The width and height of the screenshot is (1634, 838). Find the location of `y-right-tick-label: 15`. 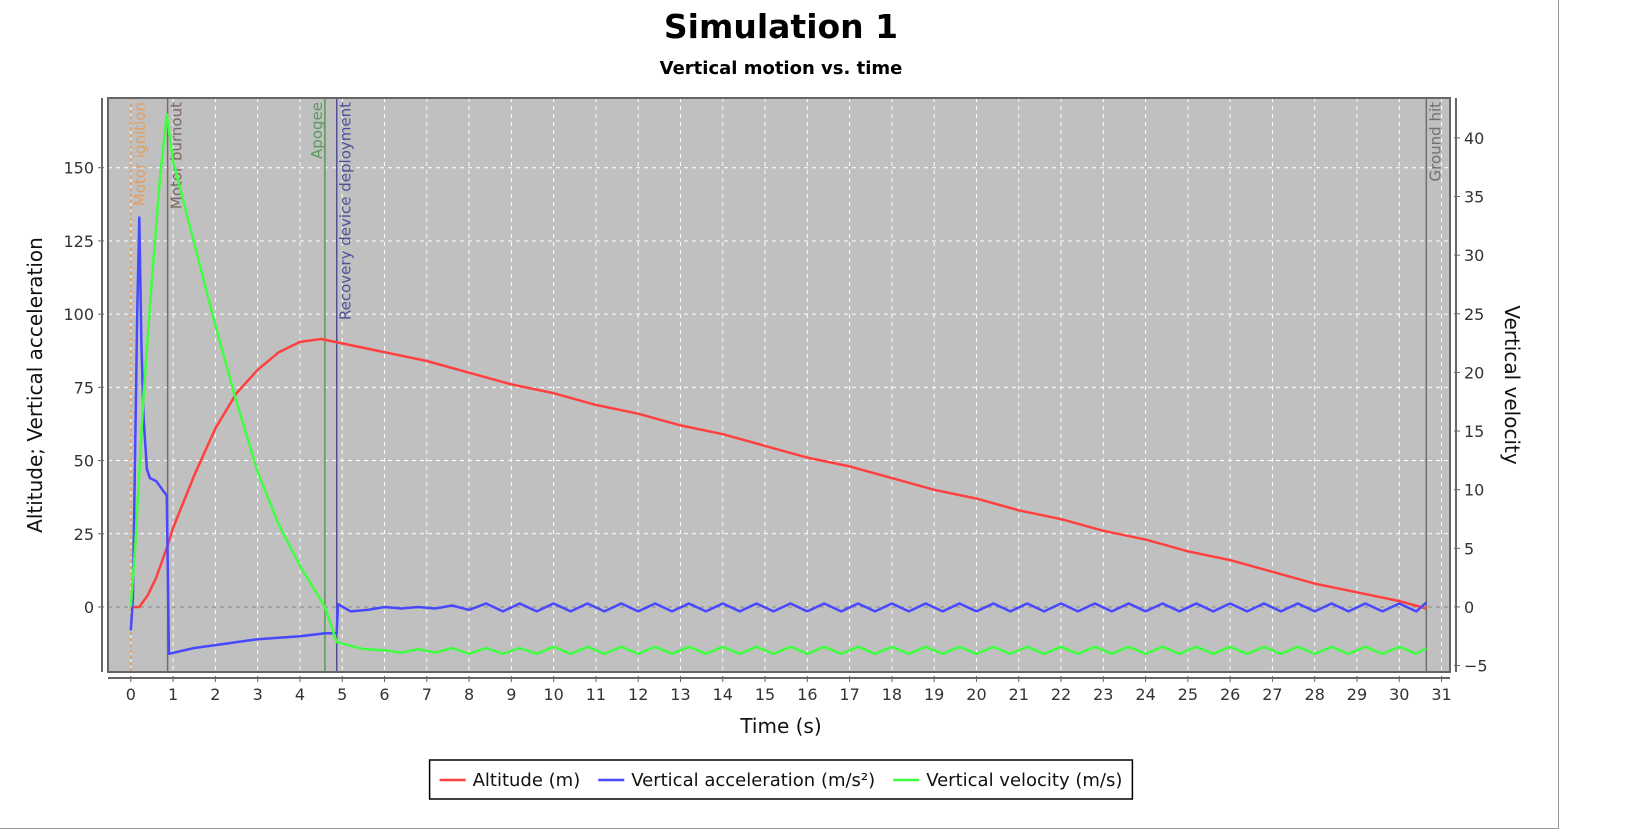

y-right-tick-label: 15 is located at coordinates (1474, 431).